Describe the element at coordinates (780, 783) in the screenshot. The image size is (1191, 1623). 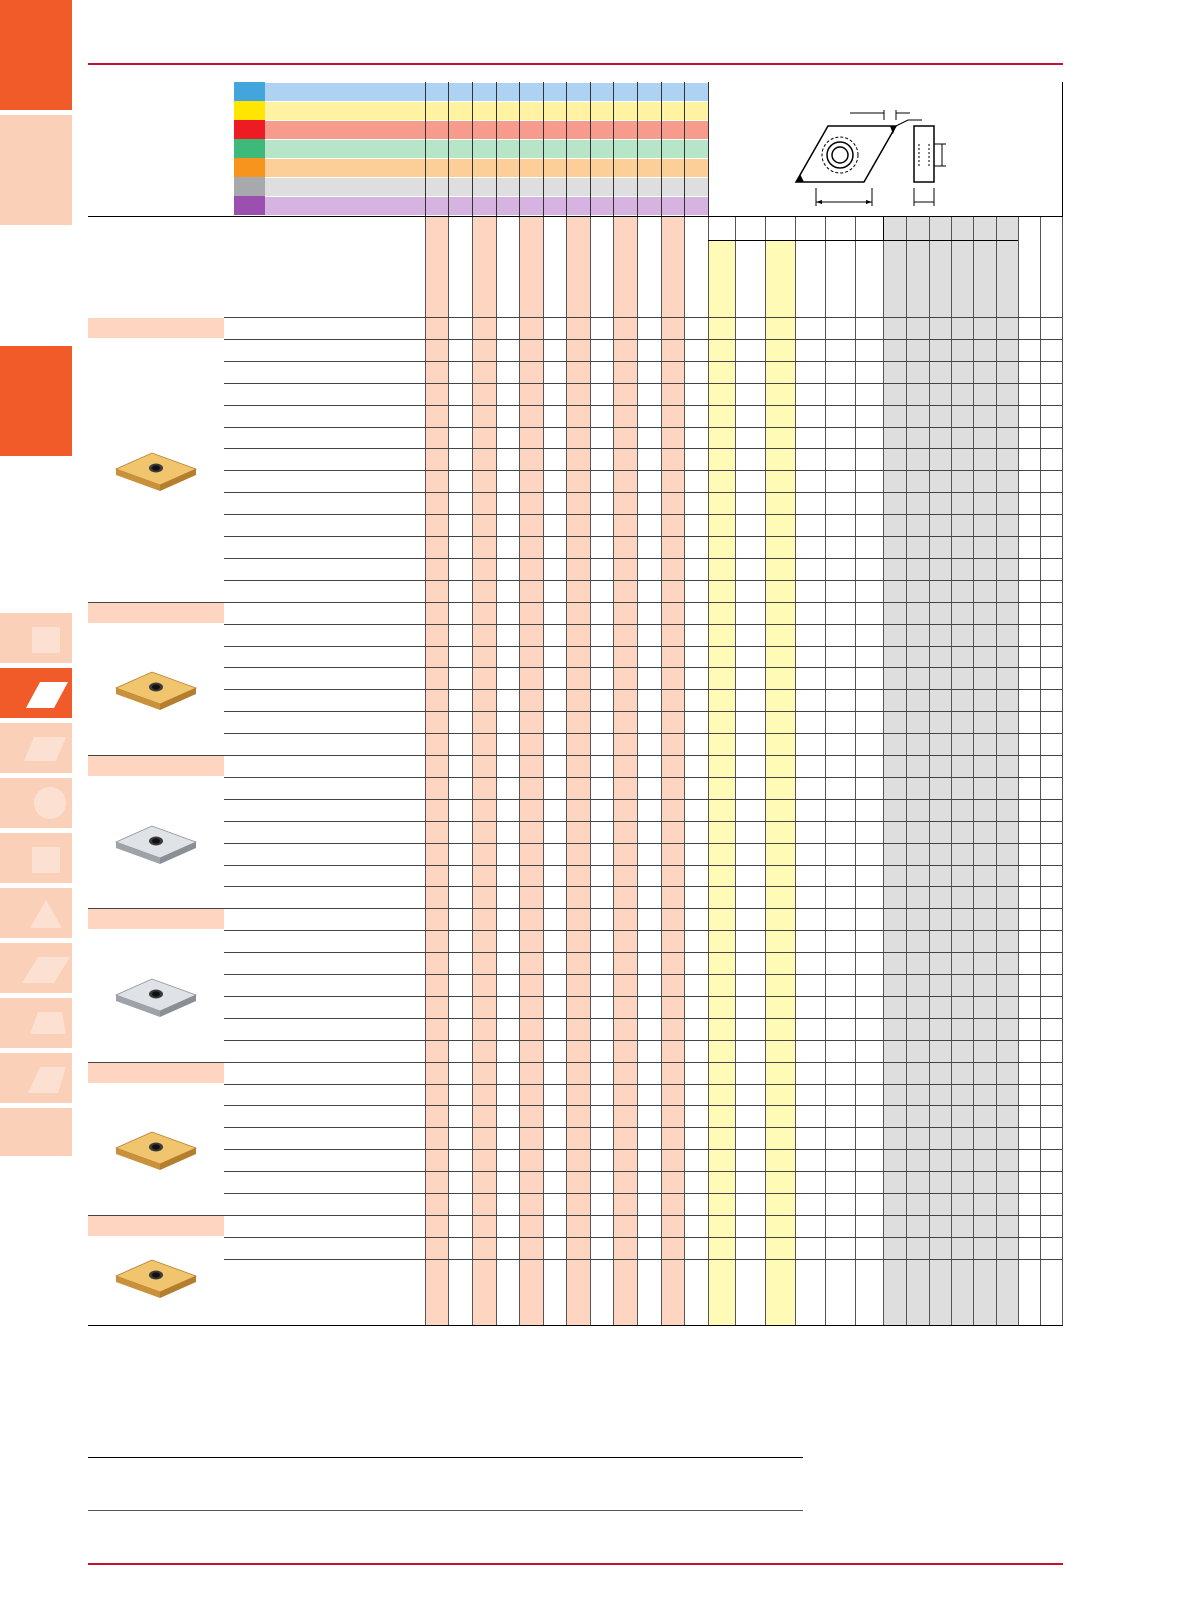
I see `dimension-band` at that location.